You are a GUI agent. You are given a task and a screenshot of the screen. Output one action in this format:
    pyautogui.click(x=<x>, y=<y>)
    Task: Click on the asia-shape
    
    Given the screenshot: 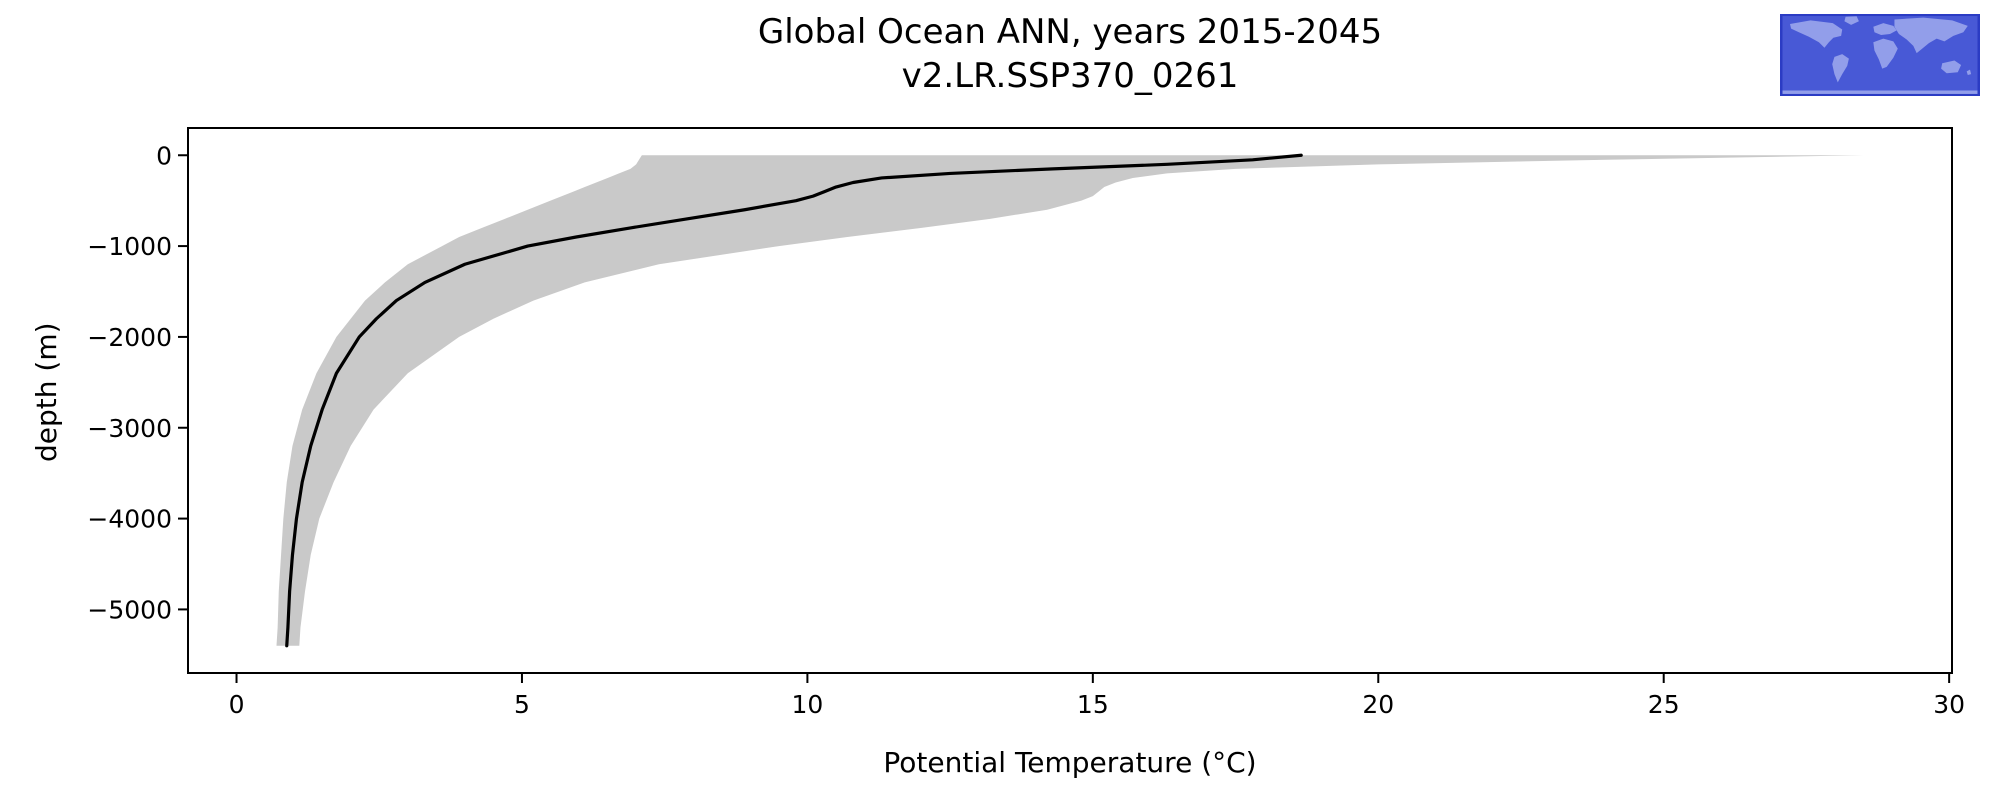 What is the action you would take?
    pyautogui.click(x=1931, y=35)
    